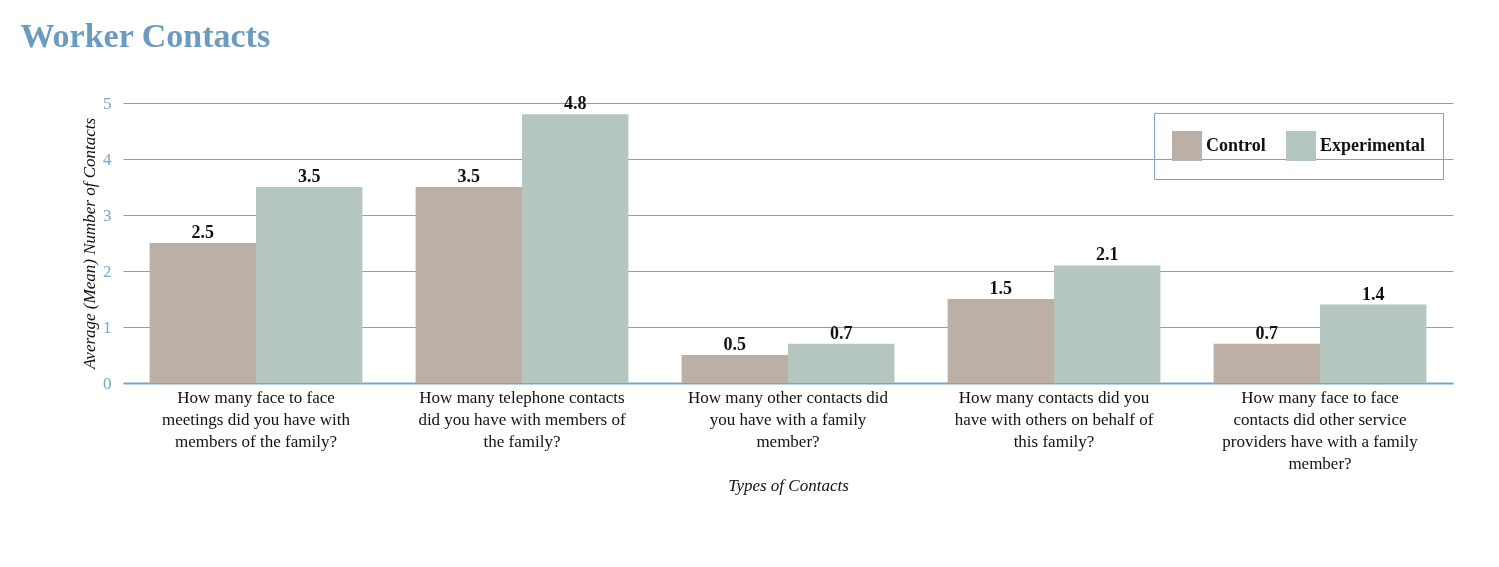 Image resolution: width=1499 pixels, height=567 pixels. Describe the element at coordinates (107, 271) in the screenshot. I see `y-tick-label: 2` at that location.